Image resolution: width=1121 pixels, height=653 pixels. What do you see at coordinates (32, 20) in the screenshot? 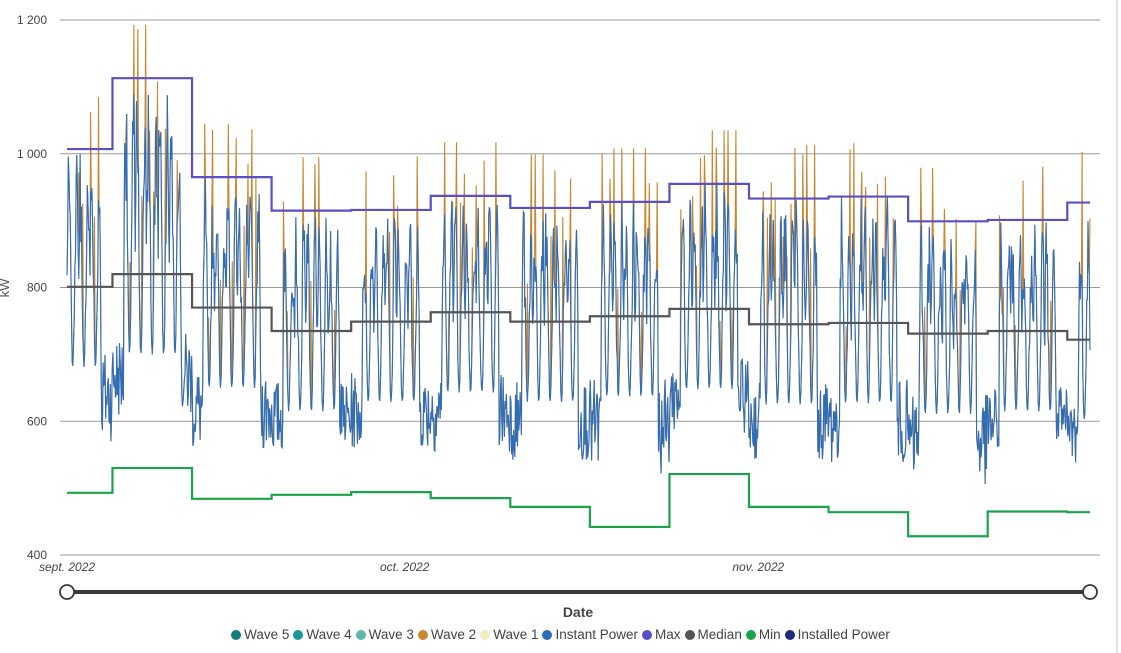
I see `y-tick-label: 1 200` at bounding box center [32, 20].